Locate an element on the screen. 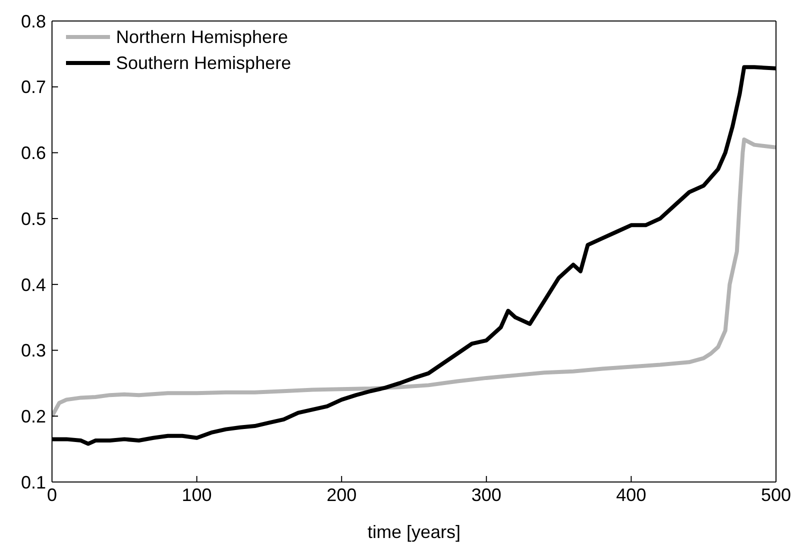 Image resolution: width=803 pixels, height=558 pixels. y-tick-label: 0.2 is located at coordinates (33, 416).